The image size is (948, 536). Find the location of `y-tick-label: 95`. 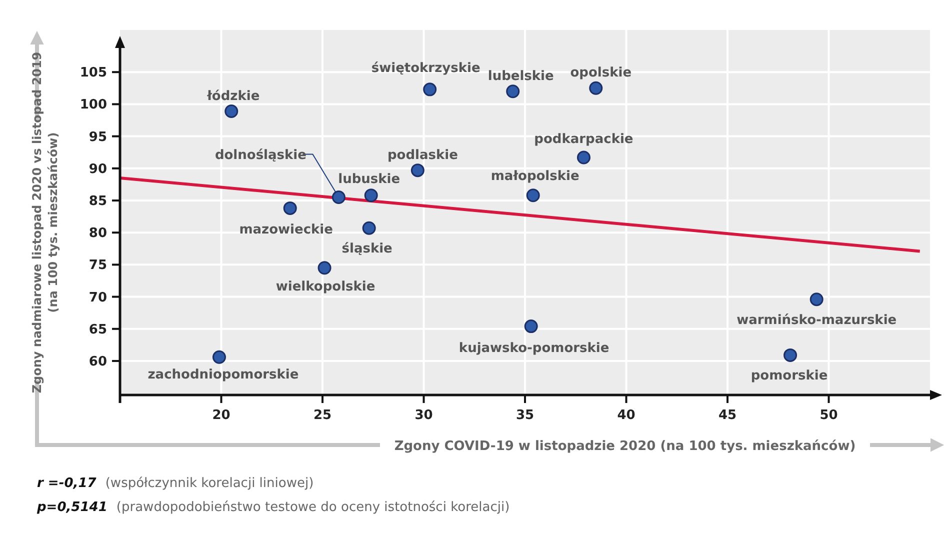

y-tick-label: 95 is located at coordinates (97, 137).